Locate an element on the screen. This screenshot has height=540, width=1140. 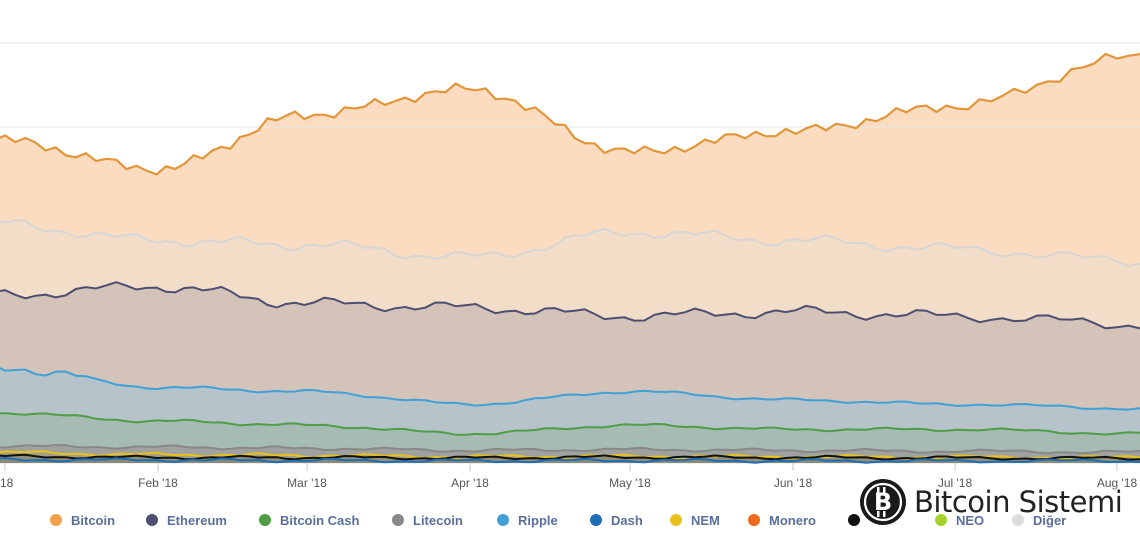
series-line-bitcoin-cash is located at coordinates (570, 424).